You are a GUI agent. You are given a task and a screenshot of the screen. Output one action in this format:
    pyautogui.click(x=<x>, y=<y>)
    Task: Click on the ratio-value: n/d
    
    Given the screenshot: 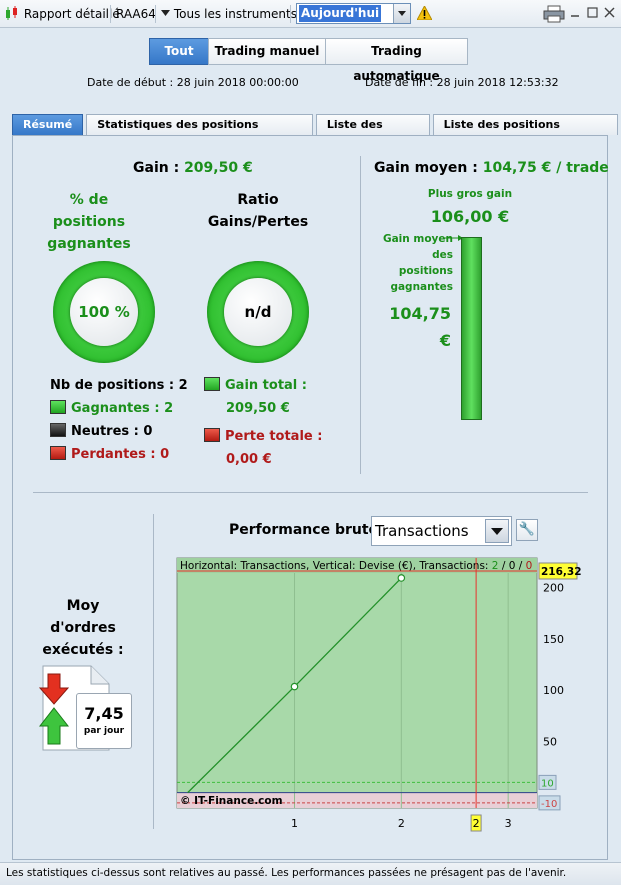 What is the action you would take?
    pyautogui.click(x=258, y=312)
    